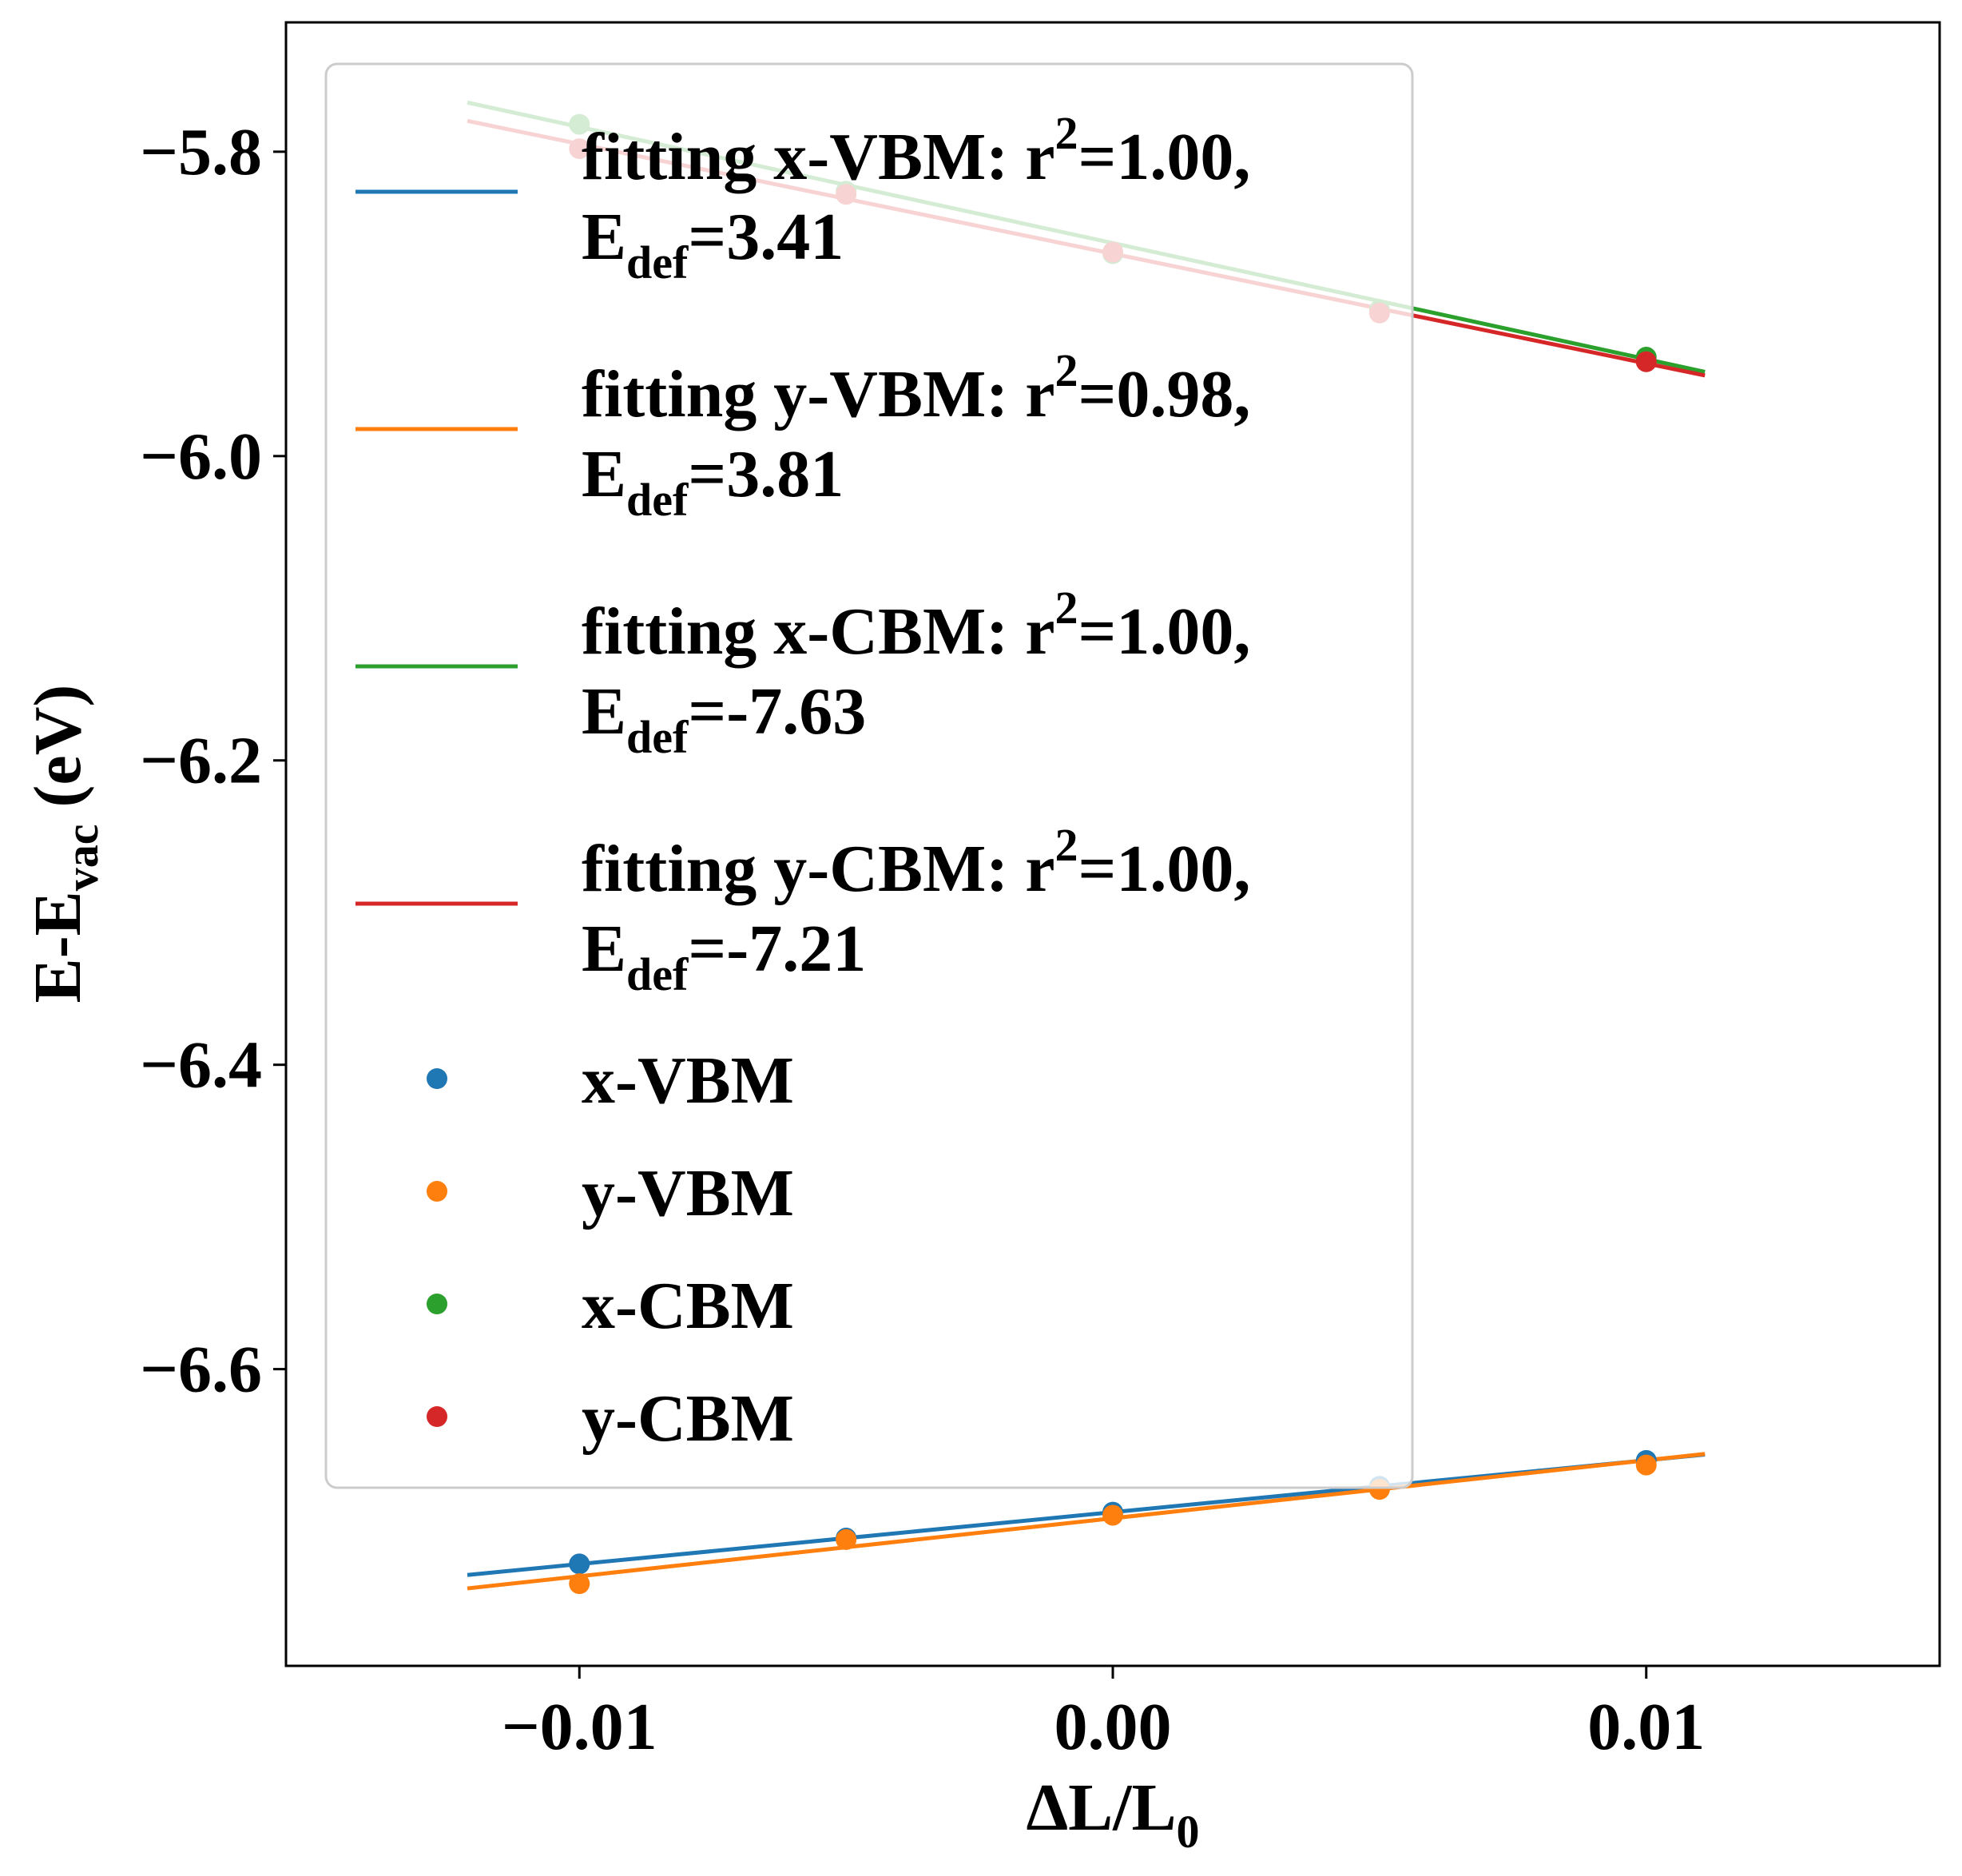 The image size is (1962, 1876). I want to click on y-axis-title-sub: vac, so click(82, 858).